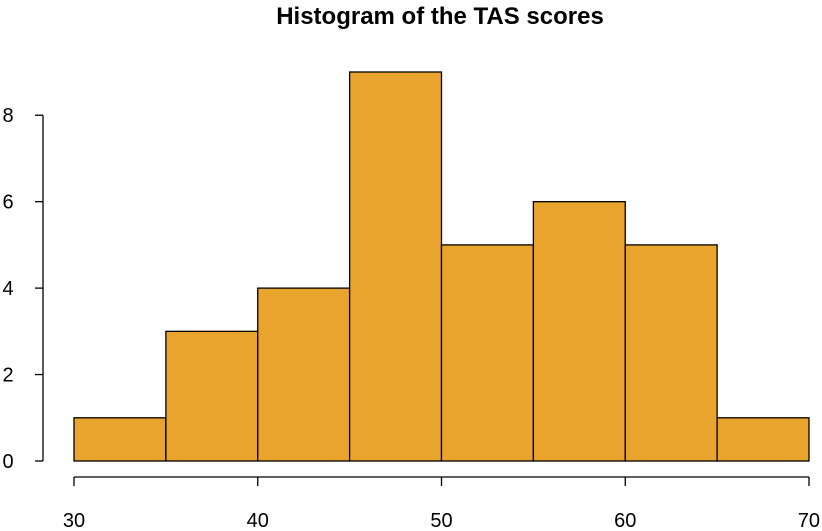 This screenshot has width=822, height=531. I want to click on x-tick-label: 30, so click(74, 520).